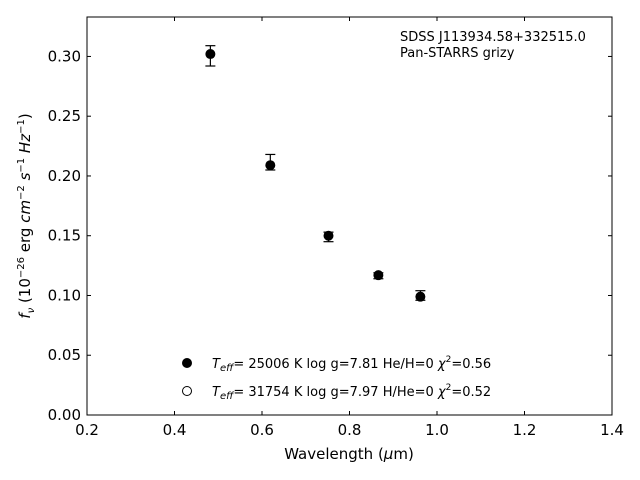 The image size is (640, 480). What do you see at coordinates (87, 430) in the screenshot?
I see `x-tick-label: 0.2` at bounding box center [87, 430].